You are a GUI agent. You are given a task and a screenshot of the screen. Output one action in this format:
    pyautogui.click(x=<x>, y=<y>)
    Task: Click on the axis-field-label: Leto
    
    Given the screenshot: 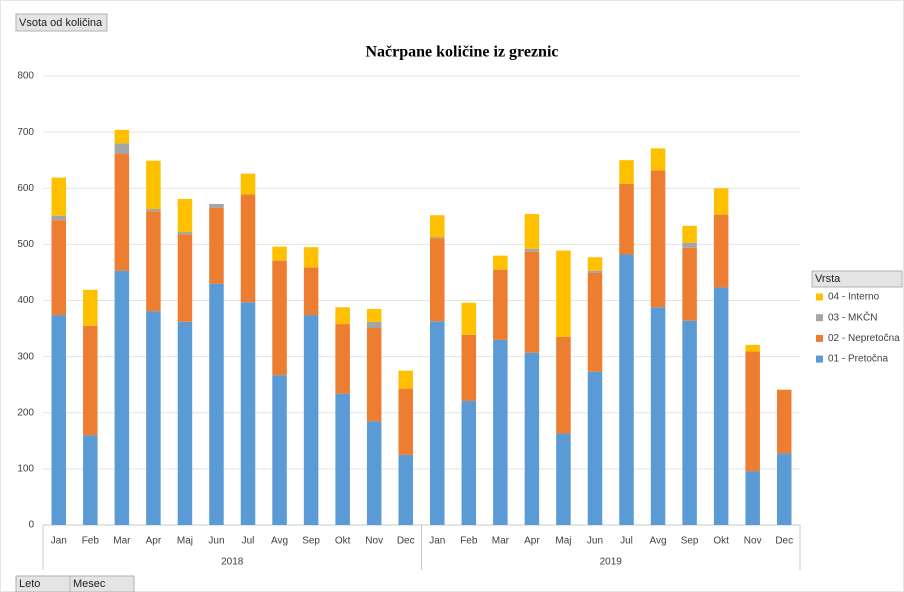 What is the action you would take?
    pyautogui.click(x=29, y=584)
    